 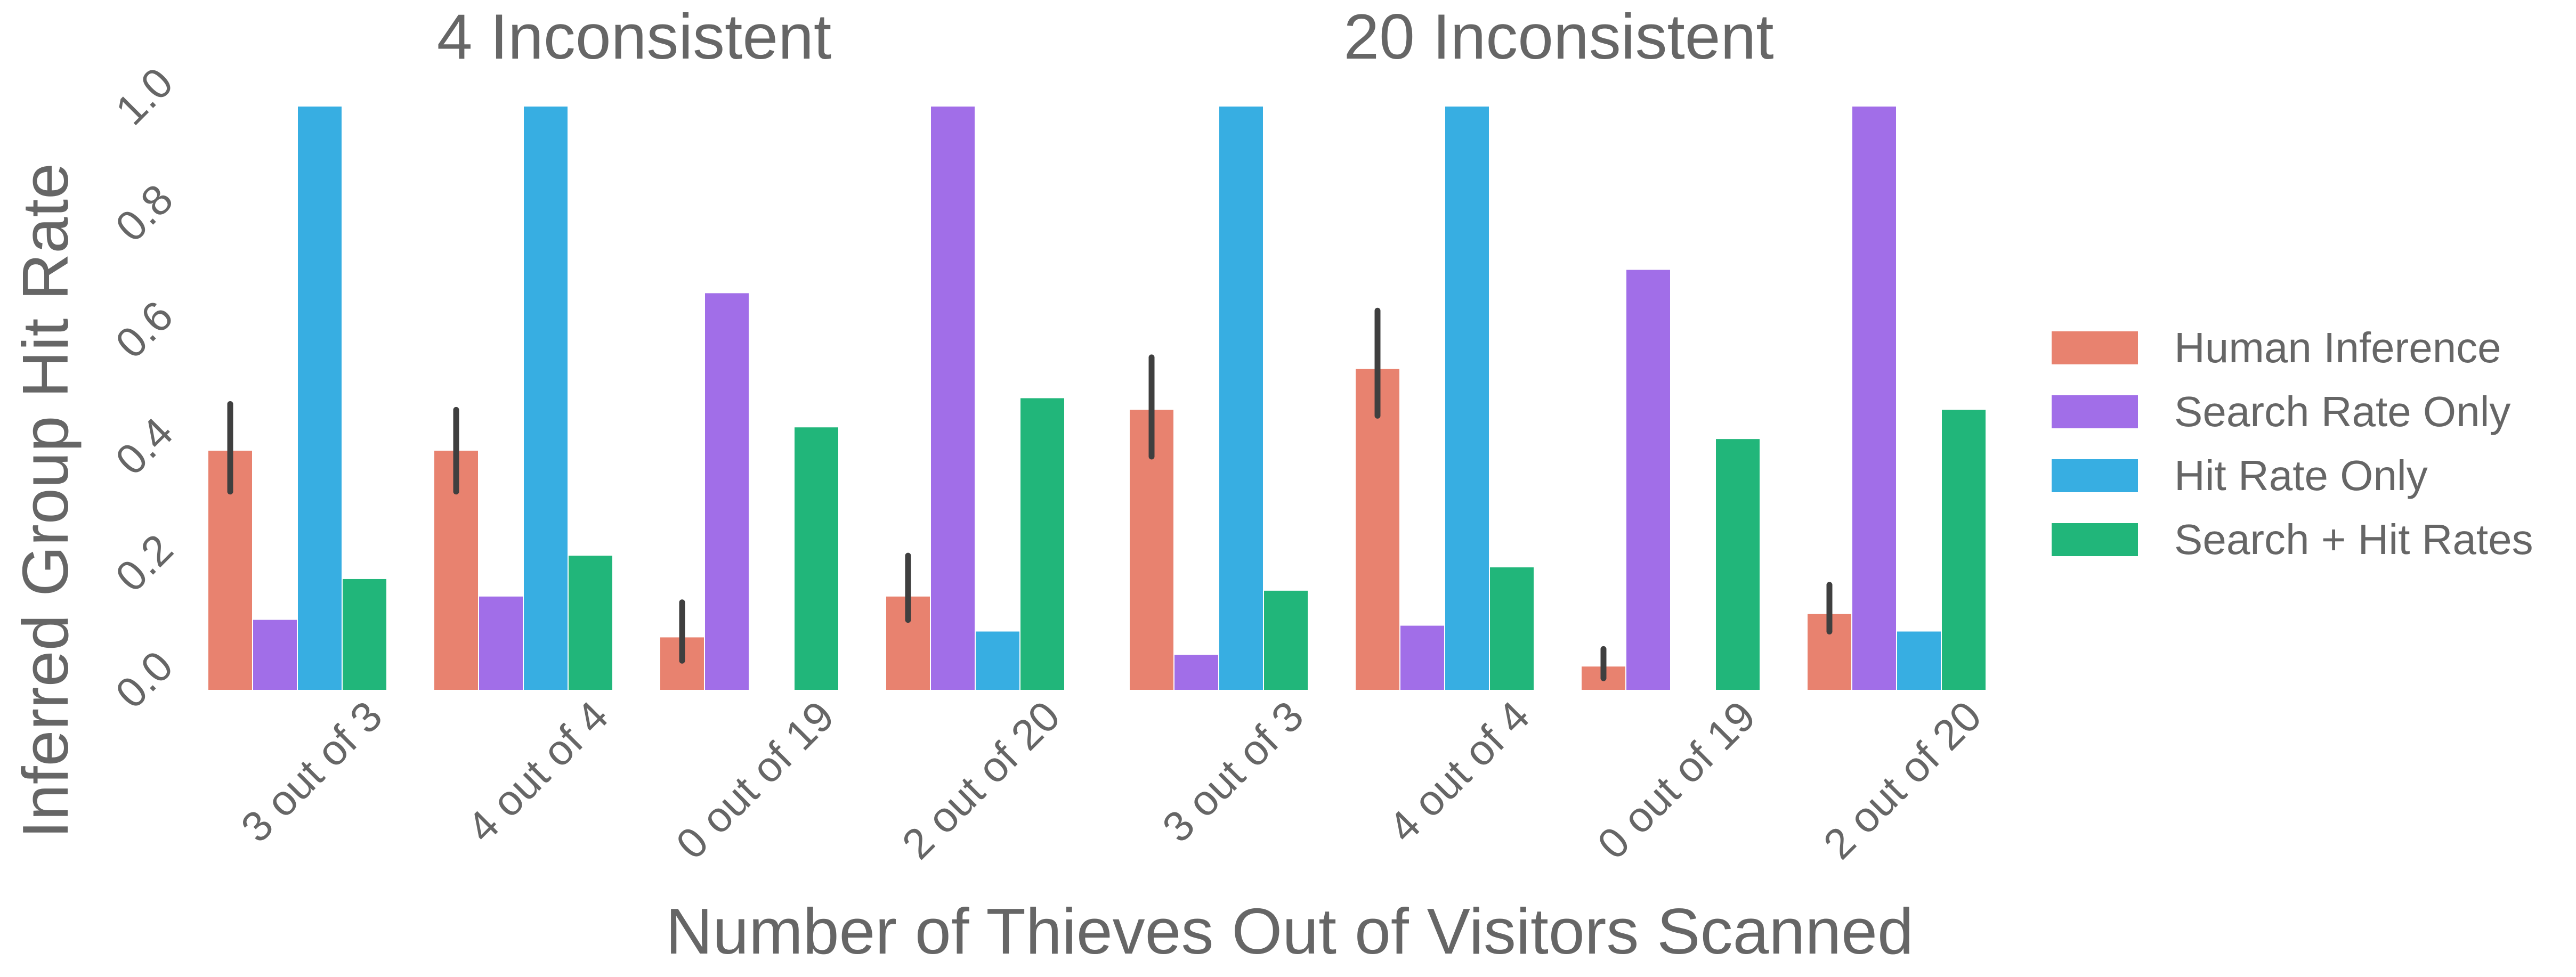 What do you see at coordinates (144, 447) in the screenshot?
I see `y-tick-label: 0.4` at bounding box center [144, 447].